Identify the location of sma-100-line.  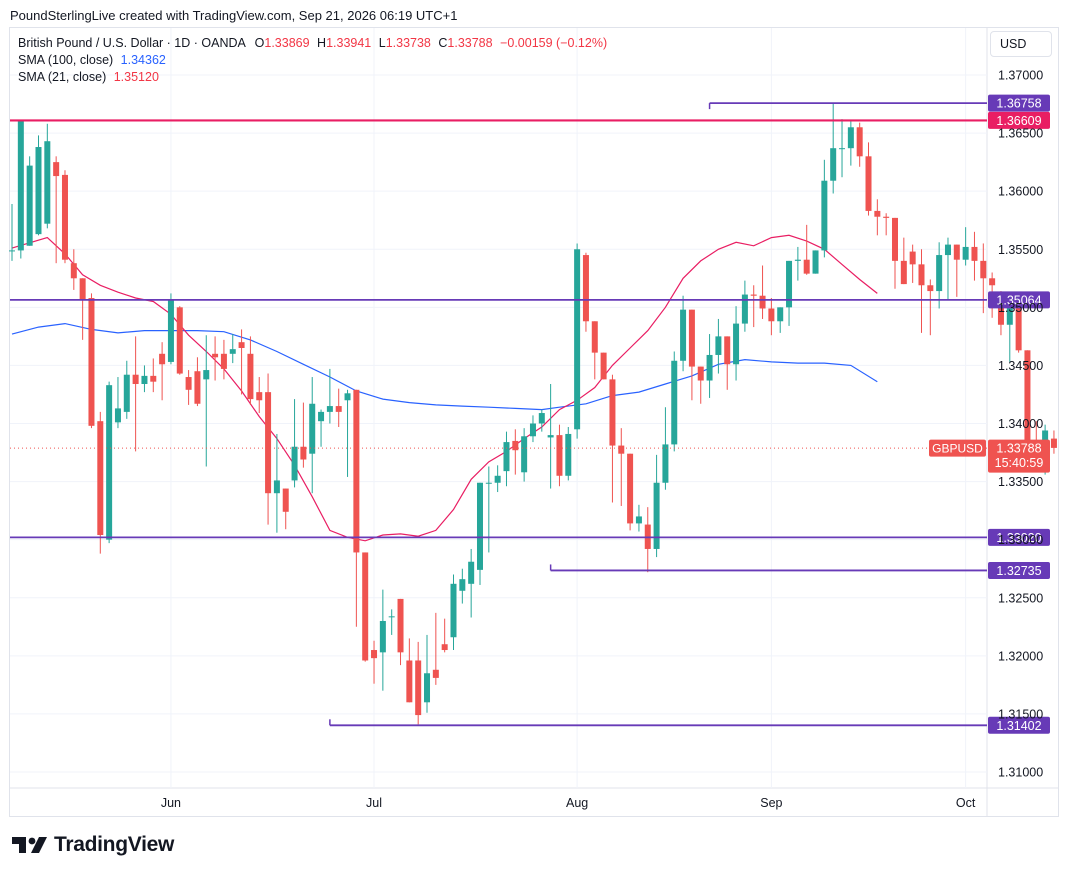
(444, 366).